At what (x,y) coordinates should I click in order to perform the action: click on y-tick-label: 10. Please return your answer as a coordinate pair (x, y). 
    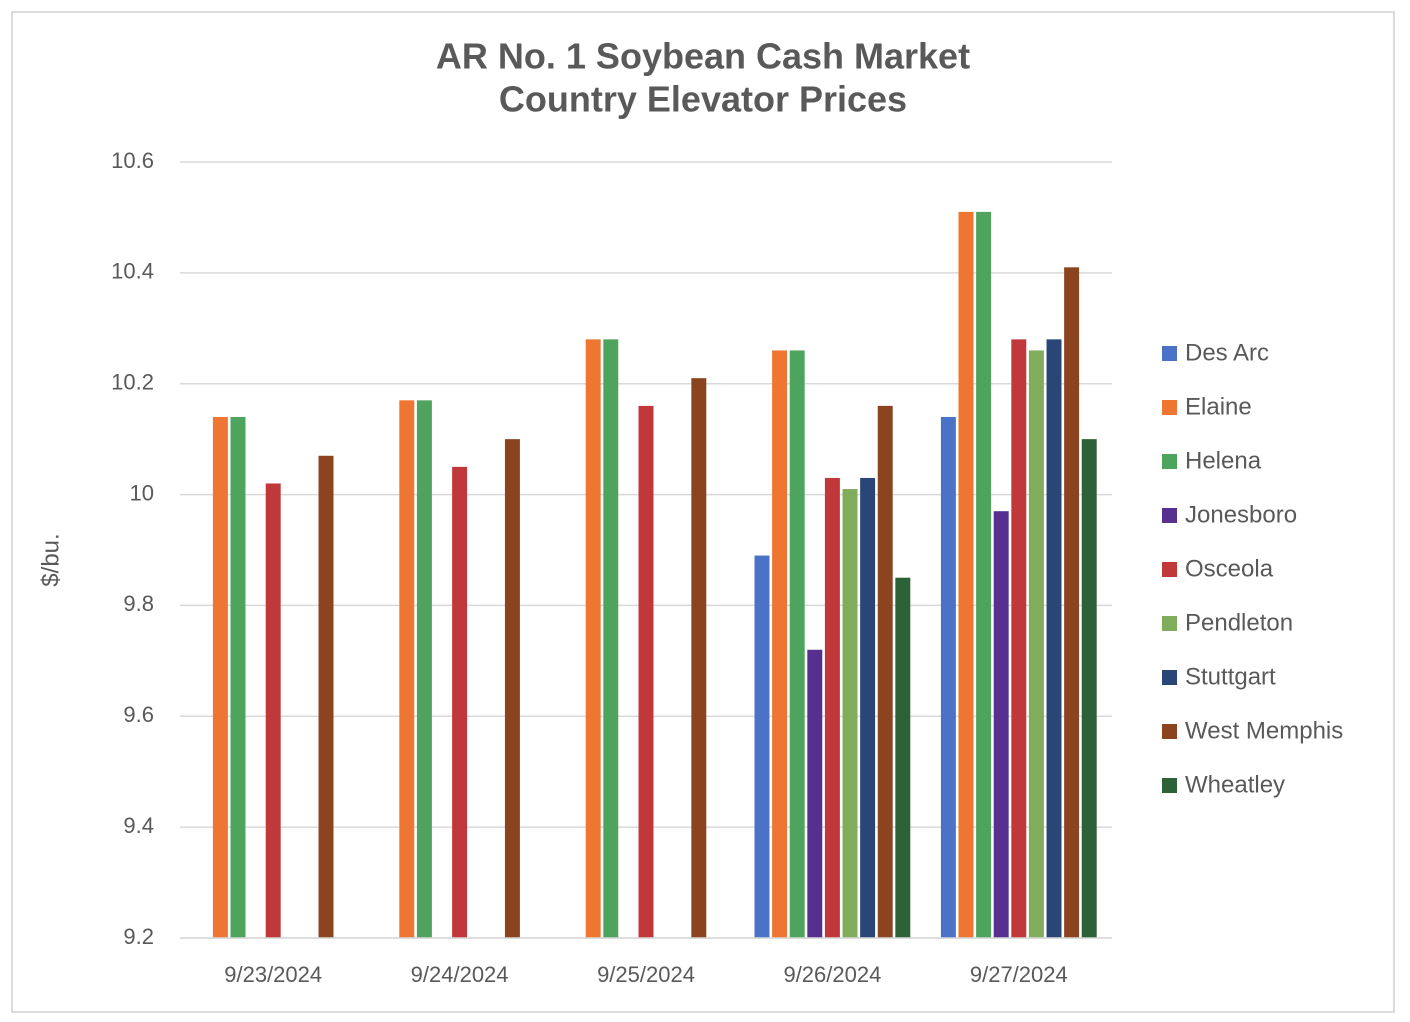
    Looking at the image, I should click on (142, 492).